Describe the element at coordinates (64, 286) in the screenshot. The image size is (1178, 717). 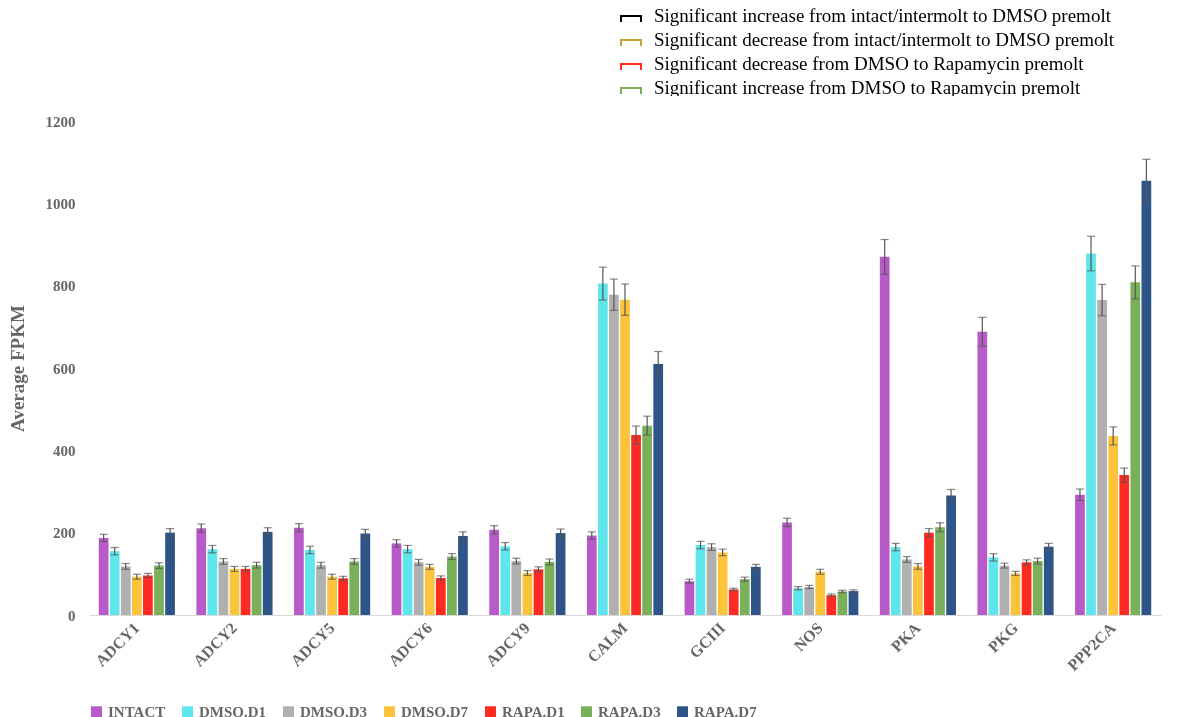
I see `y-tick-label: 800` at that location.